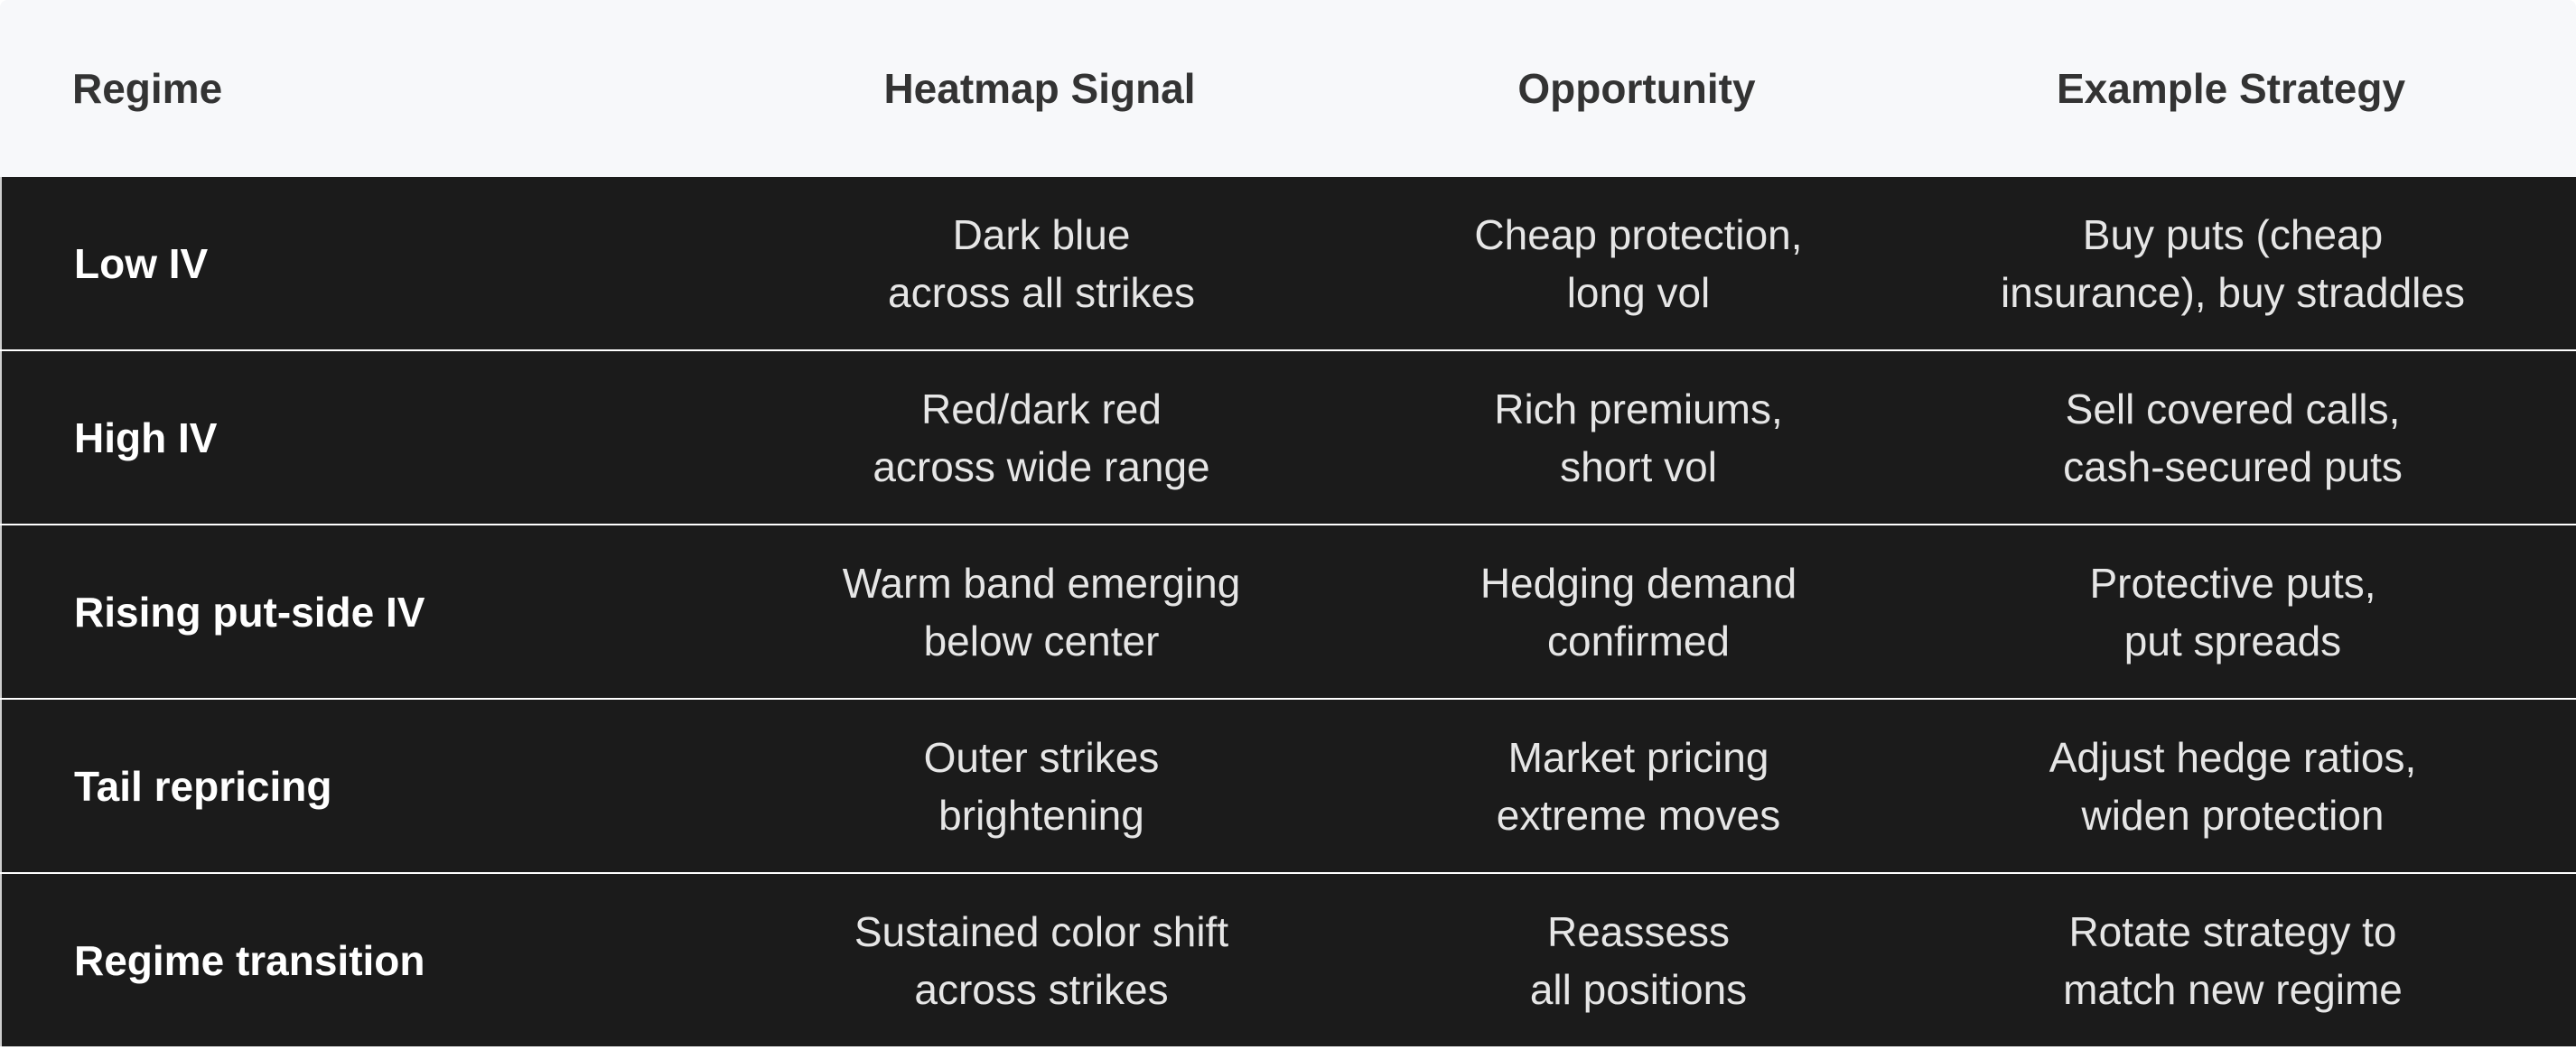 The image size is (2576, 1050). What do you see at coordinates (1638, 583) in the screenshot?
I see `cell-line: Hedging demand` at bounding box center [1638, 583].